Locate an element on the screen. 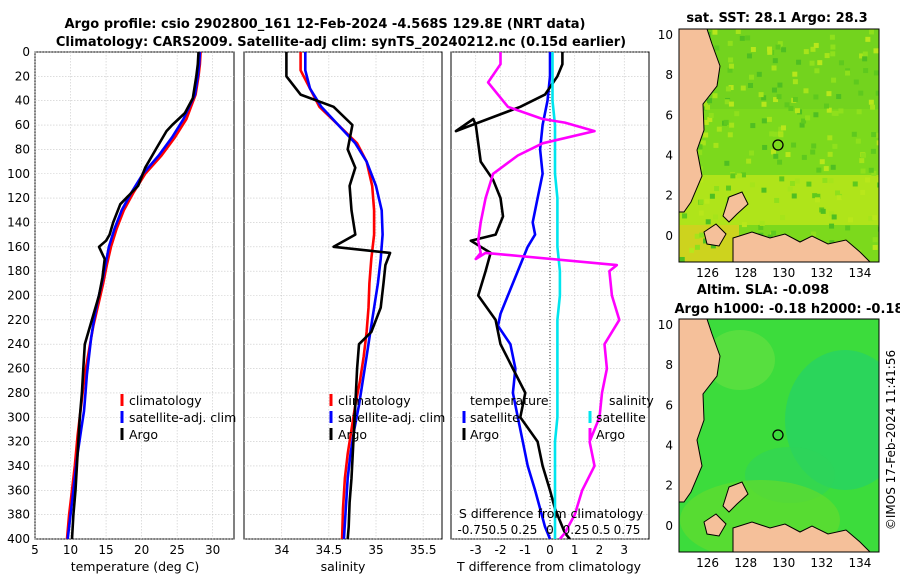 Image resolution: width=900 pixels, height=580 pixels. sst-map-frame is located at coordinates (779, 145).